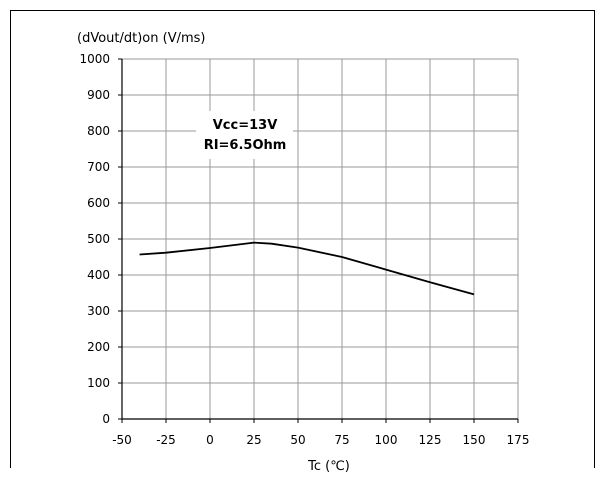 This screenshot has width=605, height=478. I want to click on y-tick-label: 0, so click(106, 419).